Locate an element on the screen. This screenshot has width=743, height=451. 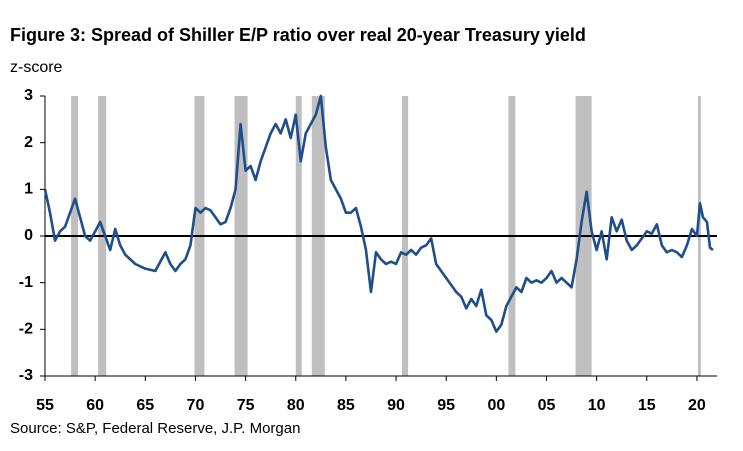
x-tick-label: 80 is located at coordinates (296, 405).